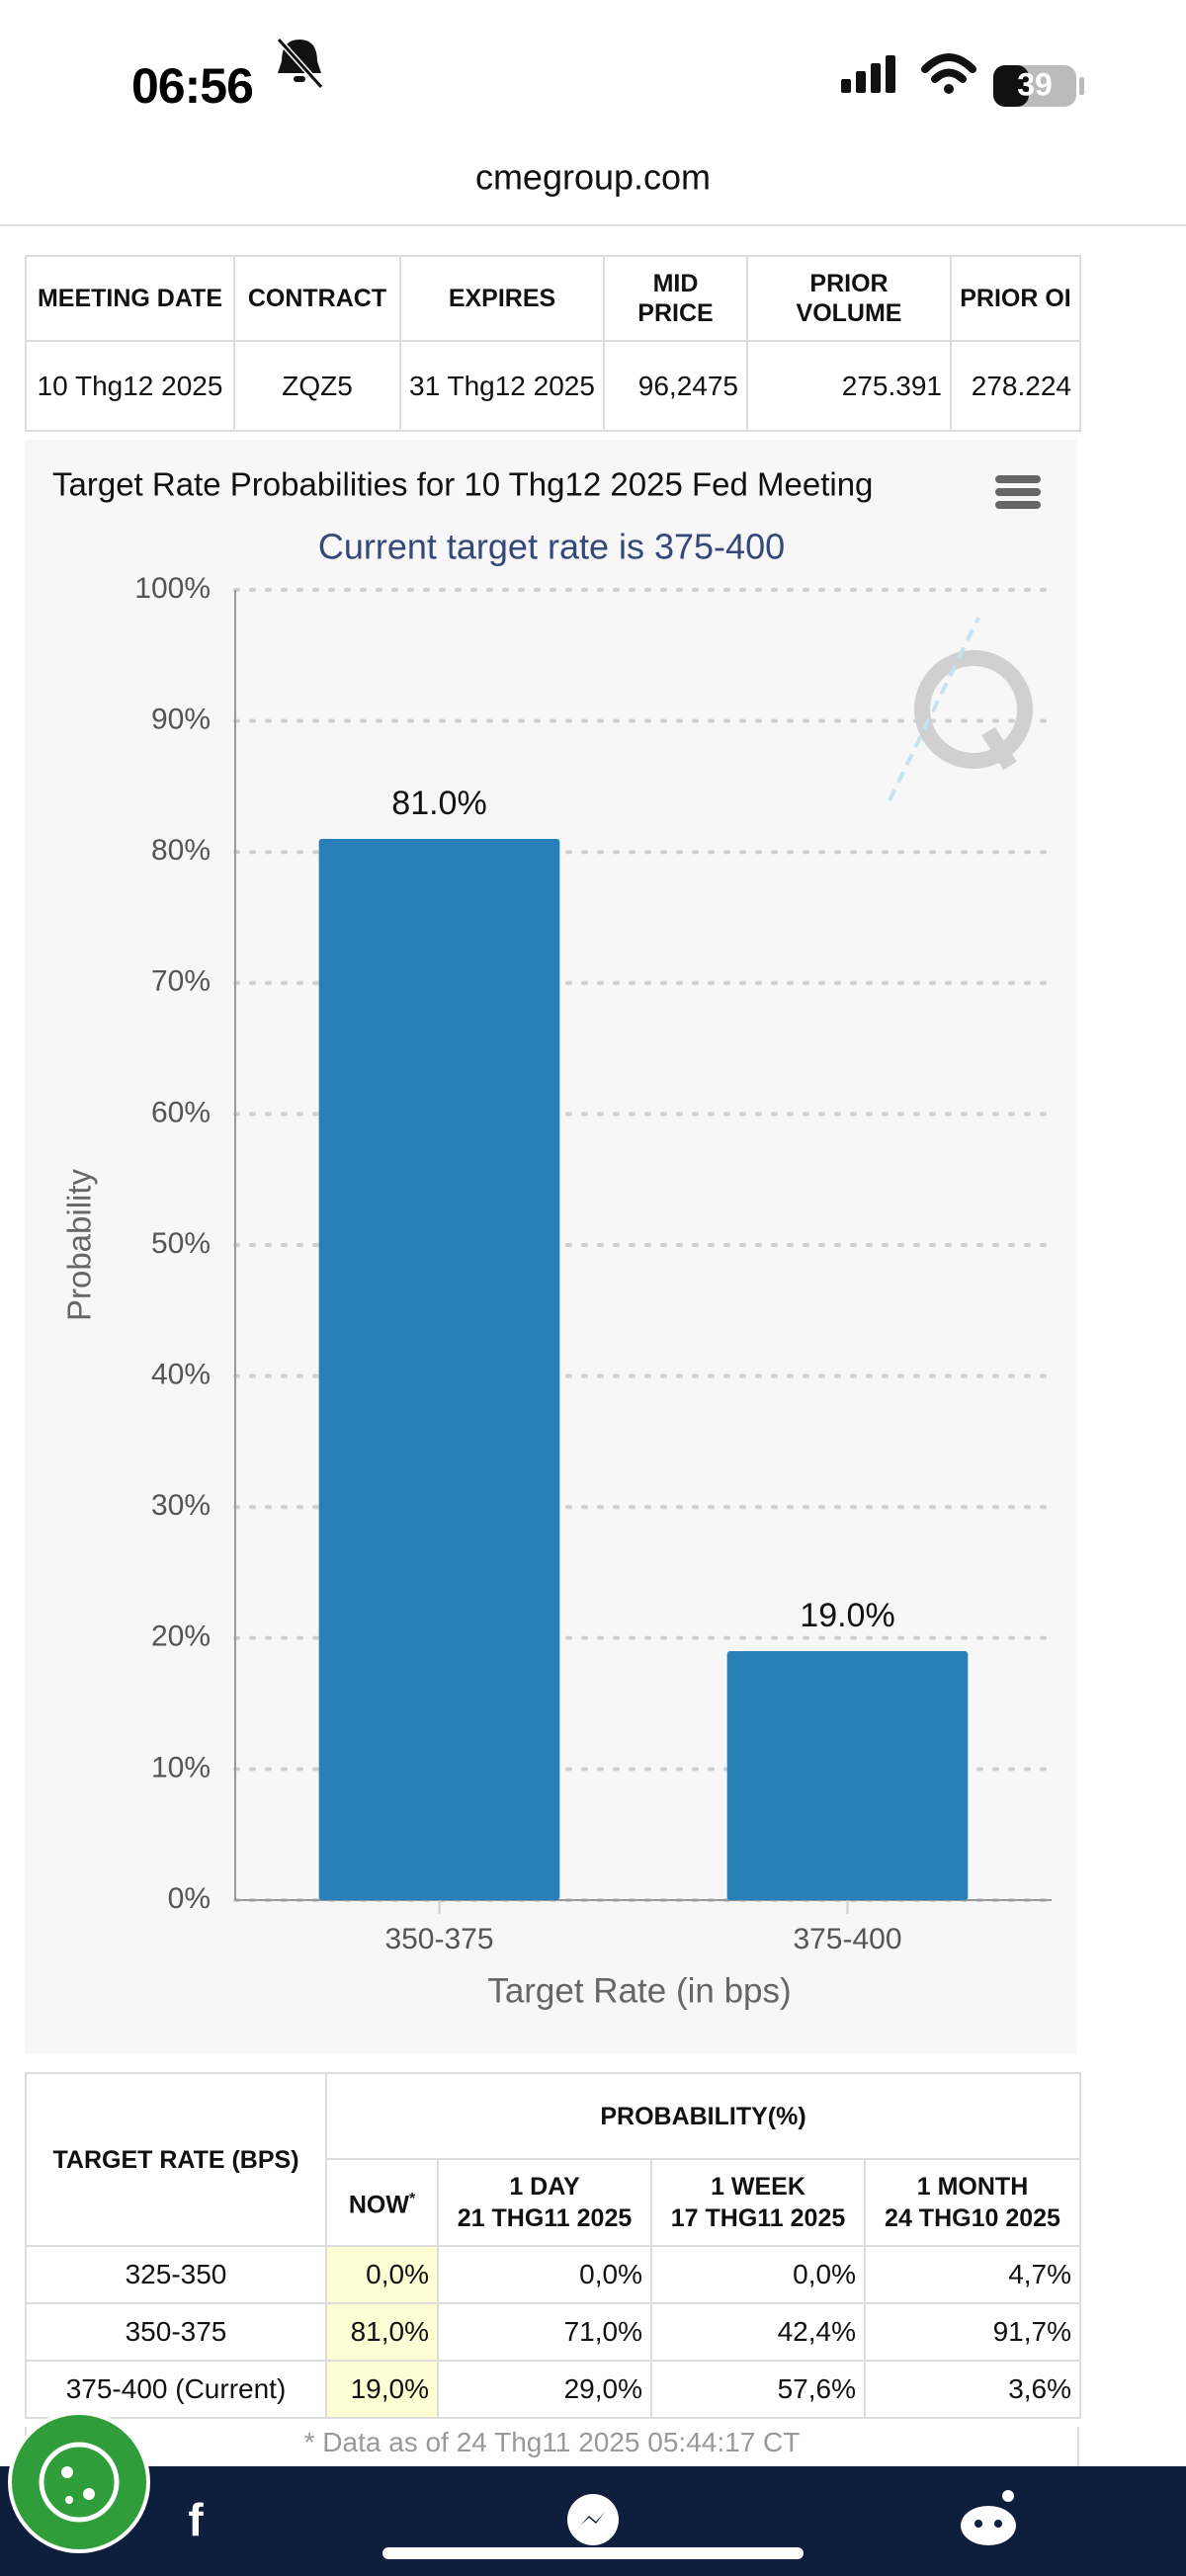  I want to click on now-label: NOW, so click(378, 2205).